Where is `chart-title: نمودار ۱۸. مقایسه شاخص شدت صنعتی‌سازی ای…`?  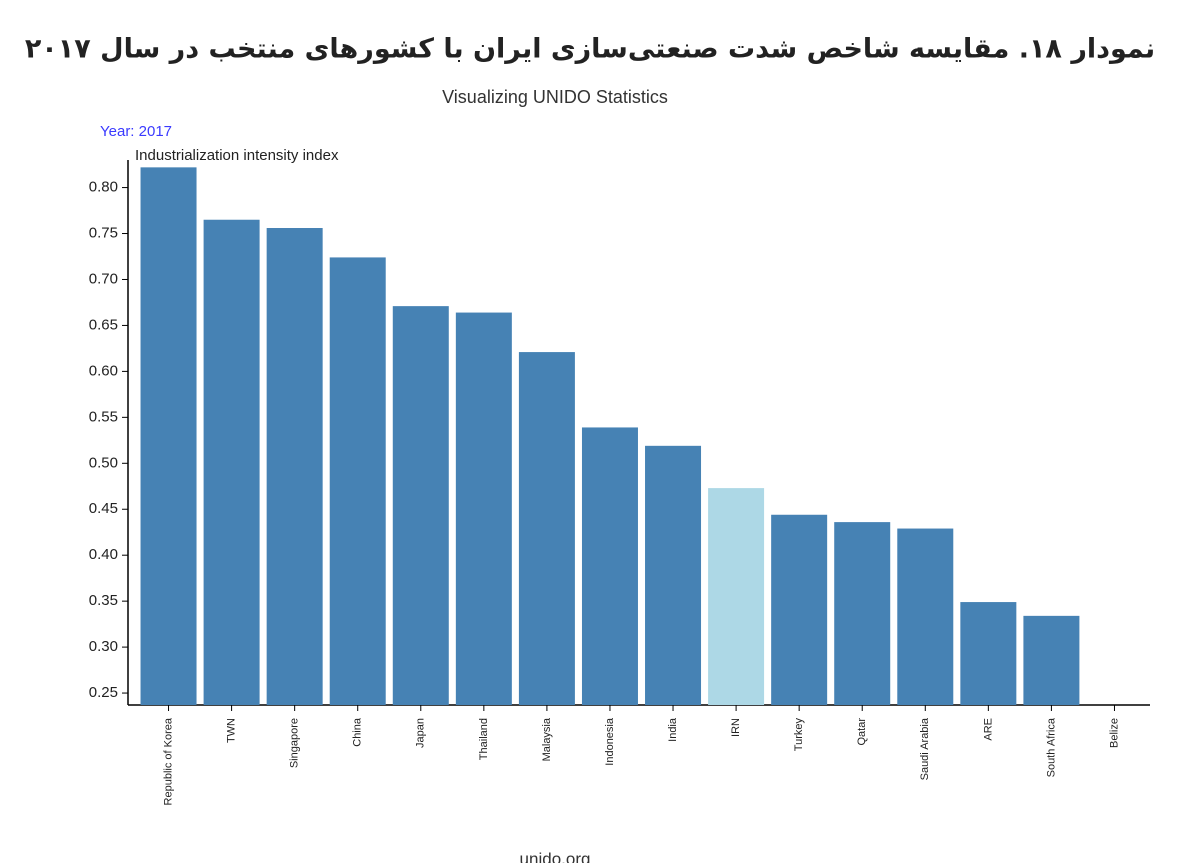 chart-title: نمودار ۱۸. مقایسه شاخص شدت صنعتی‌سازی ای… is located at coordinates (590, 49).